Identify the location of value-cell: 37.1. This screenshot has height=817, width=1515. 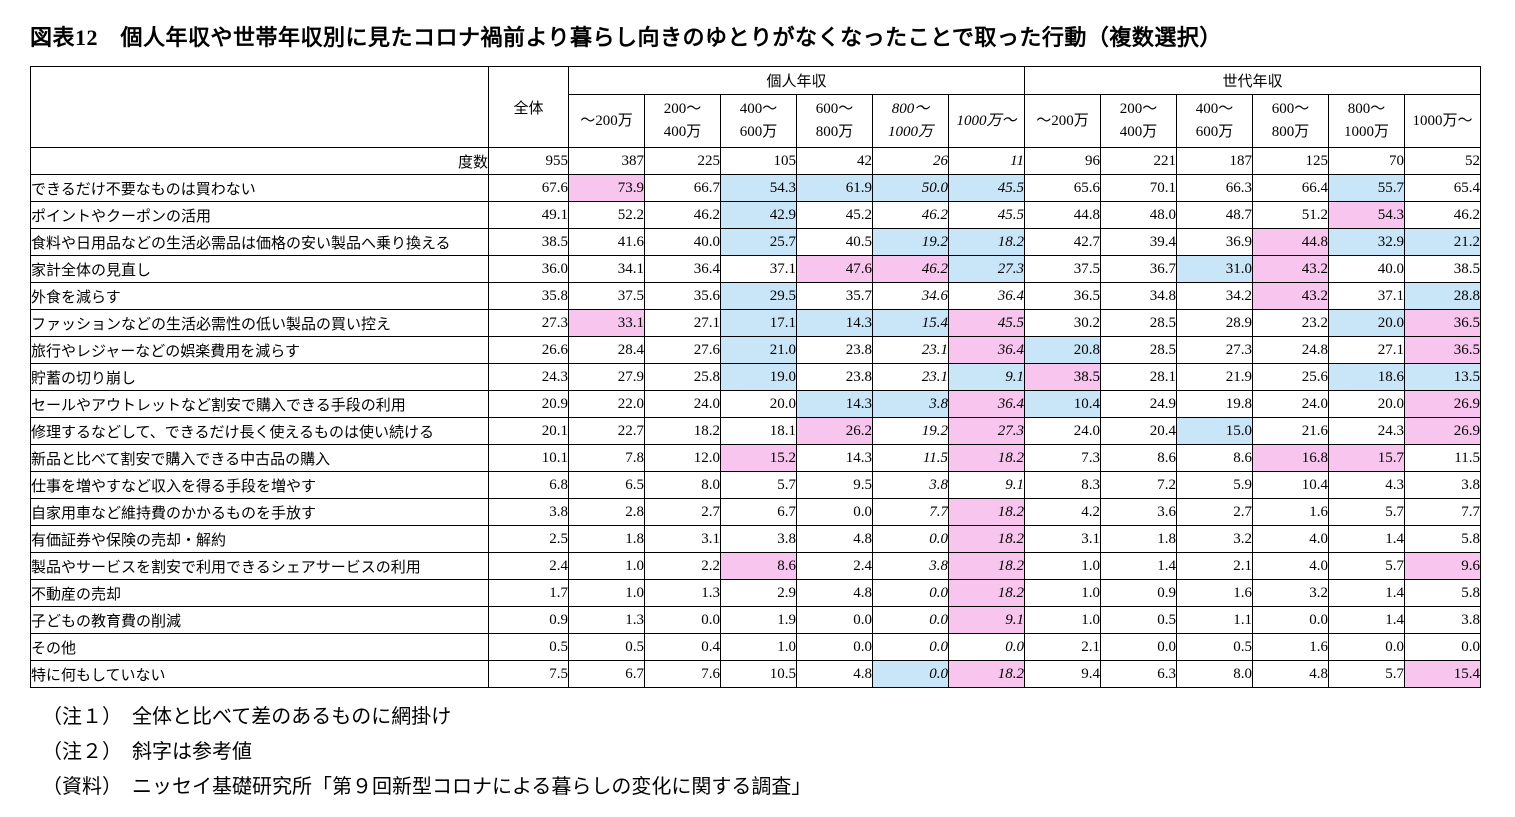
(758, 269).